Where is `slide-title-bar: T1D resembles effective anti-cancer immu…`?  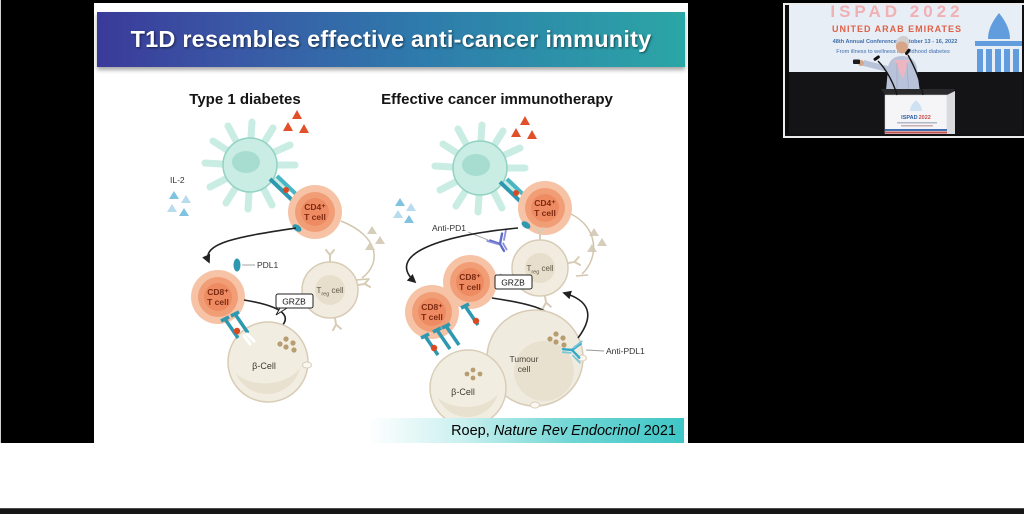 slide-title-bar: T1D resembles effective anti-cancer immu… is located at coordinates (391, 39).